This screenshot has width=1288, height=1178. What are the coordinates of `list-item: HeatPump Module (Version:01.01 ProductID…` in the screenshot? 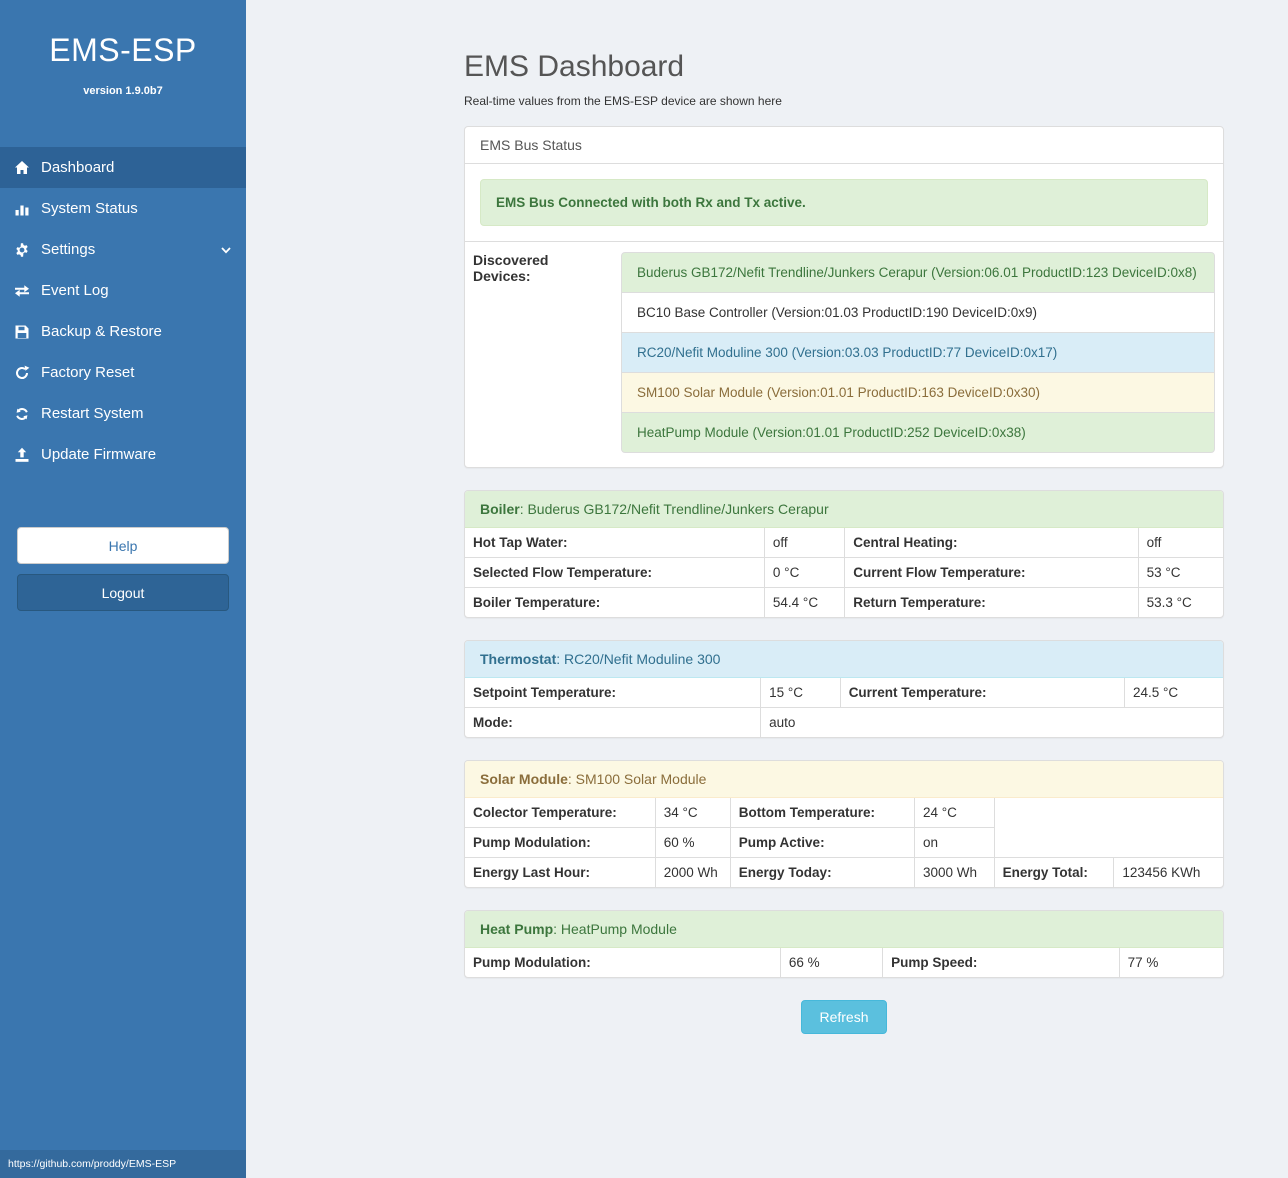 It's located at (918, 432).